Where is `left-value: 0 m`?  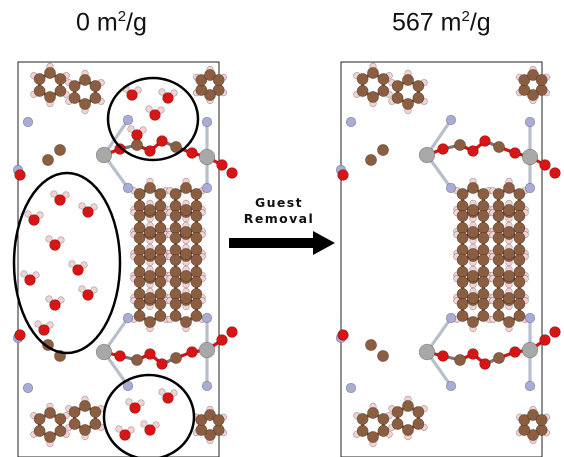 left-value: 0 m is located at coordinates (97, 22).